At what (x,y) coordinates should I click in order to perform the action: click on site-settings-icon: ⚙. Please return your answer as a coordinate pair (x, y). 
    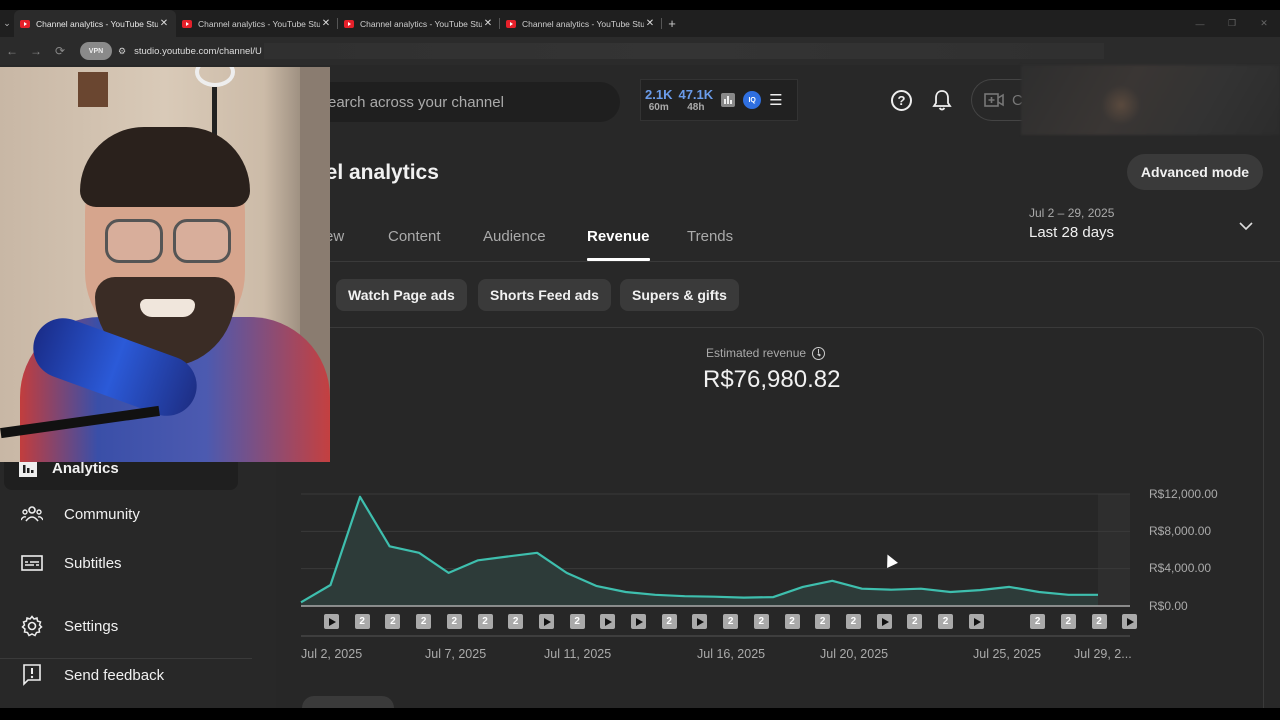
    Looking at the image, I should click on (122, 50).